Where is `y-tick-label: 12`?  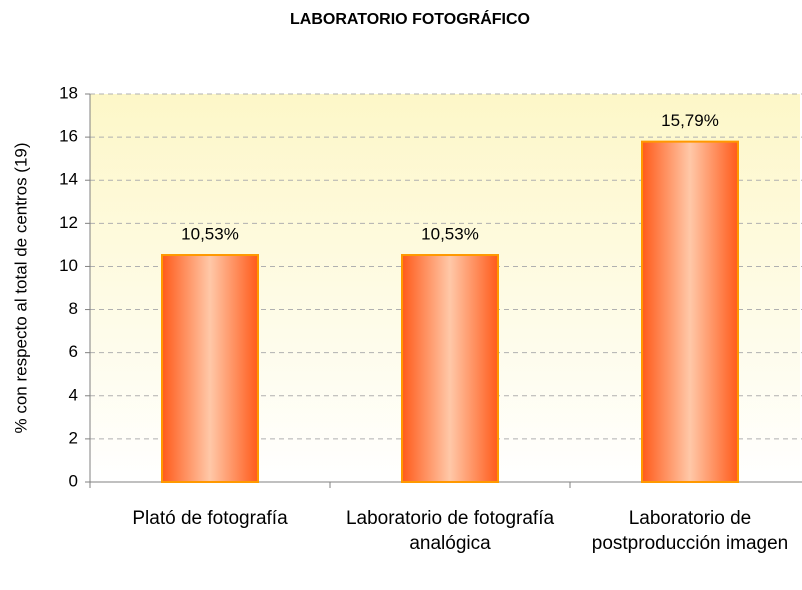
y-tick-label: 12 is located at coordinates (68, 222).